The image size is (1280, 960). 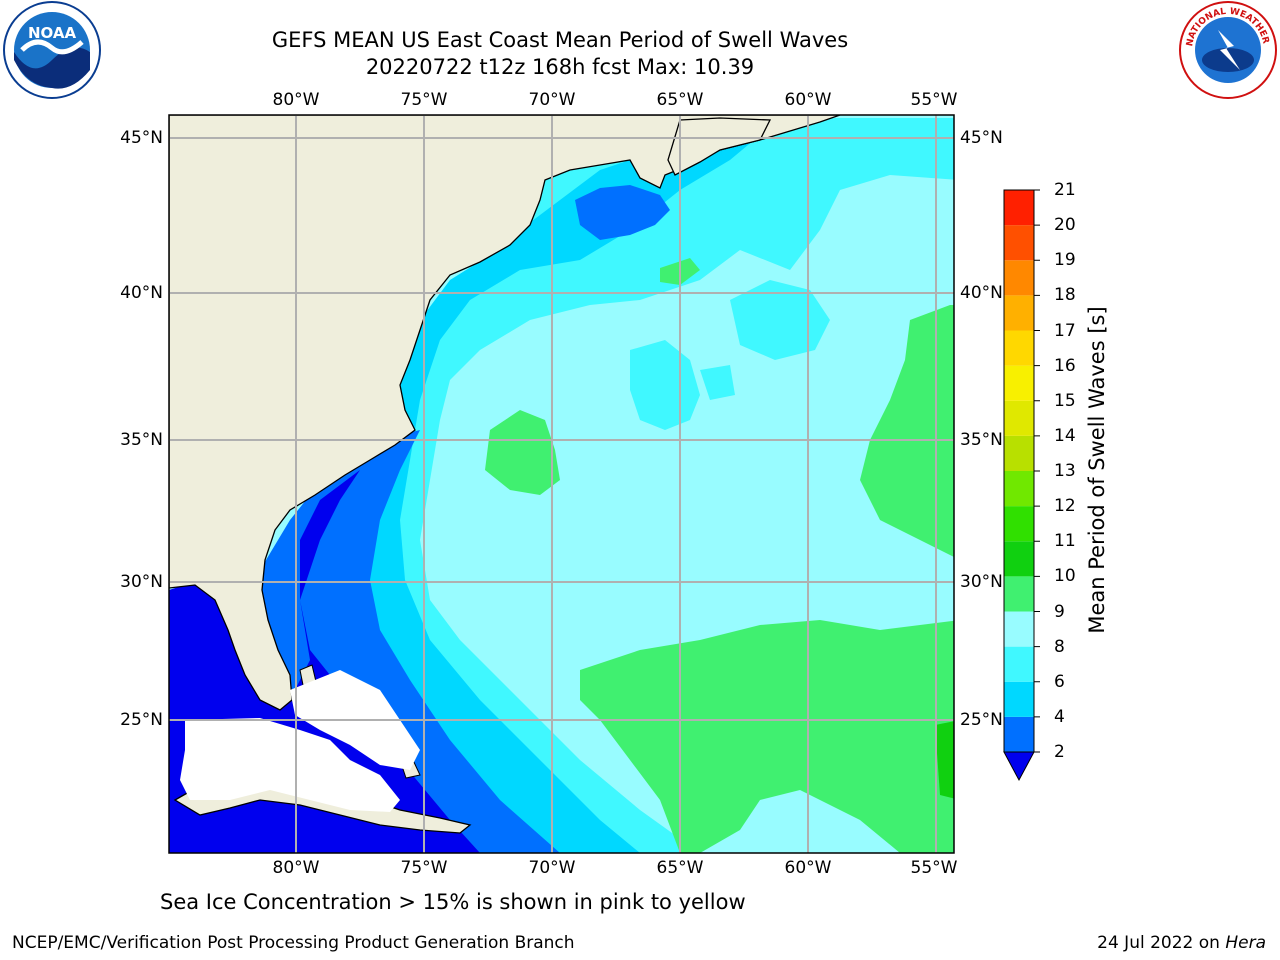 What do you see at coordinates (907, 431) in the screenshot?
I see `green-patch-east` at bounding box center [907, 431].